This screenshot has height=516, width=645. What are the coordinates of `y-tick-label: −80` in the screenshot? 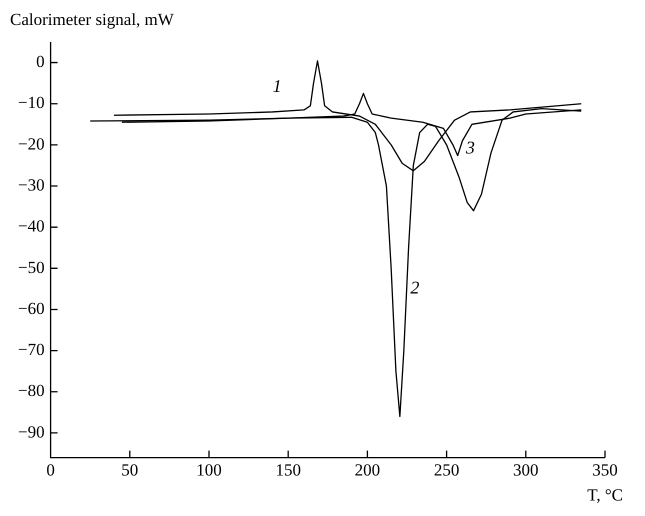 It's located at (31, 390).